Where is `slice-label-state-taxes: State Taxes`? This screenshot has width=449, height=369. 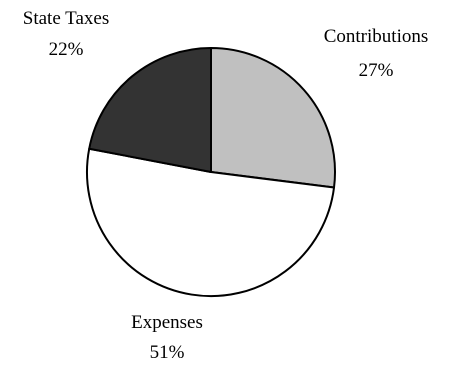 slice-label-state-taxes: State Taxes is located at coordinates (66, 18).